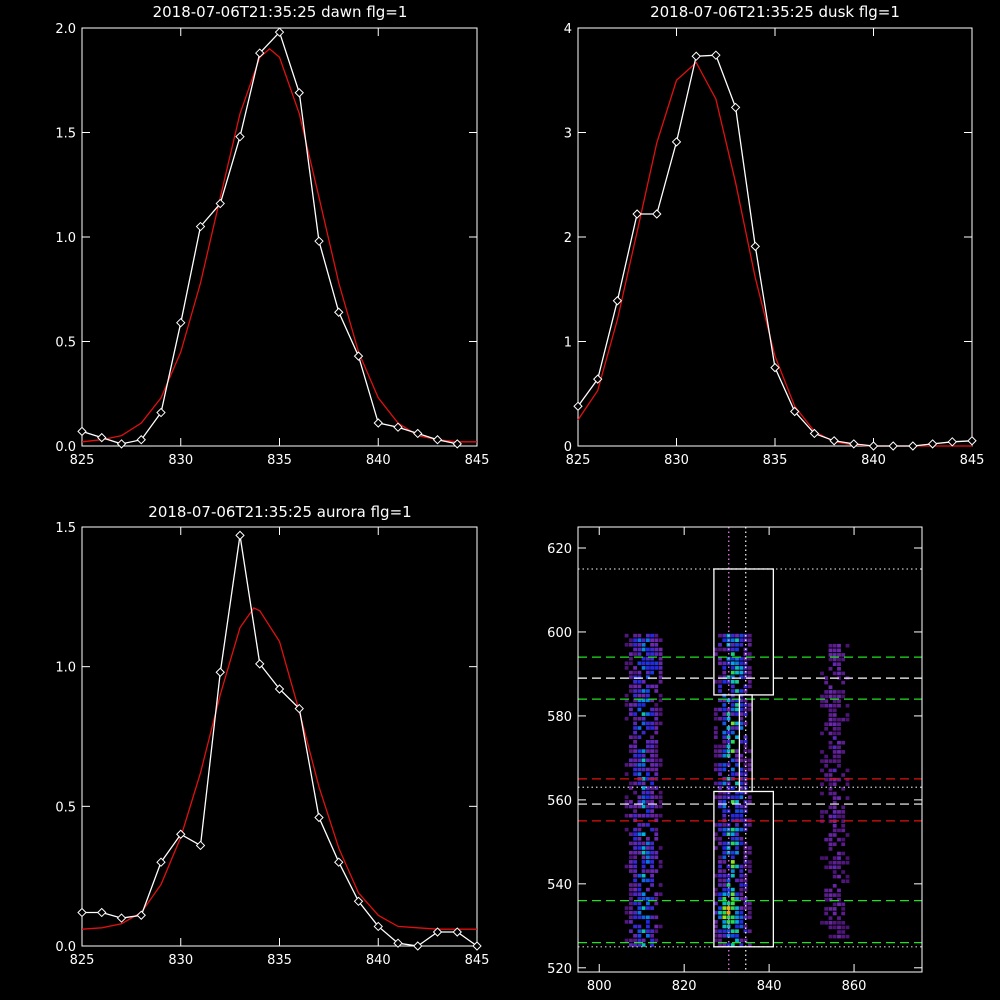 This screenshot has width=1000, height=1000. What do you see at coordinates (775, 12) in the screenshot?
I see `dusk-title: 2018-07-06T21:35:25 dusk flg=1` at bounding box center [775, 12].